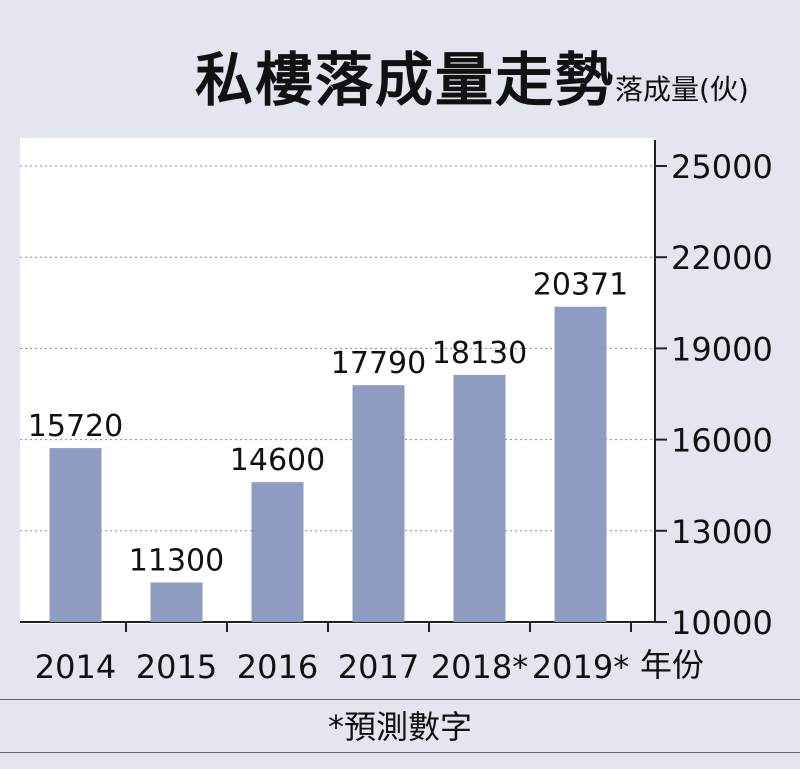  I want to click on y-axis-unit-label: 落成量(伙), so click(682, 89).